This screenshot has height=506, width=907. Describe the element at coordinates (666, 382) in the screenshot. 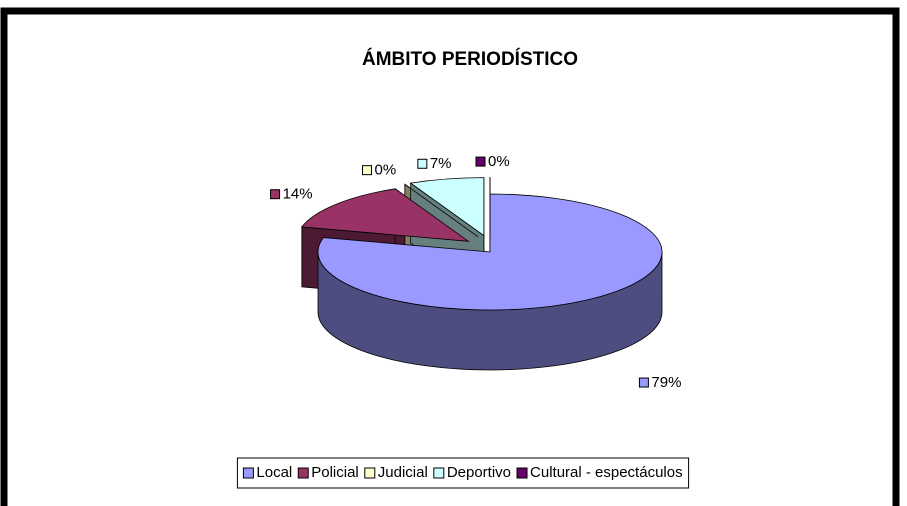

I see `data-label: 79%` at that location.